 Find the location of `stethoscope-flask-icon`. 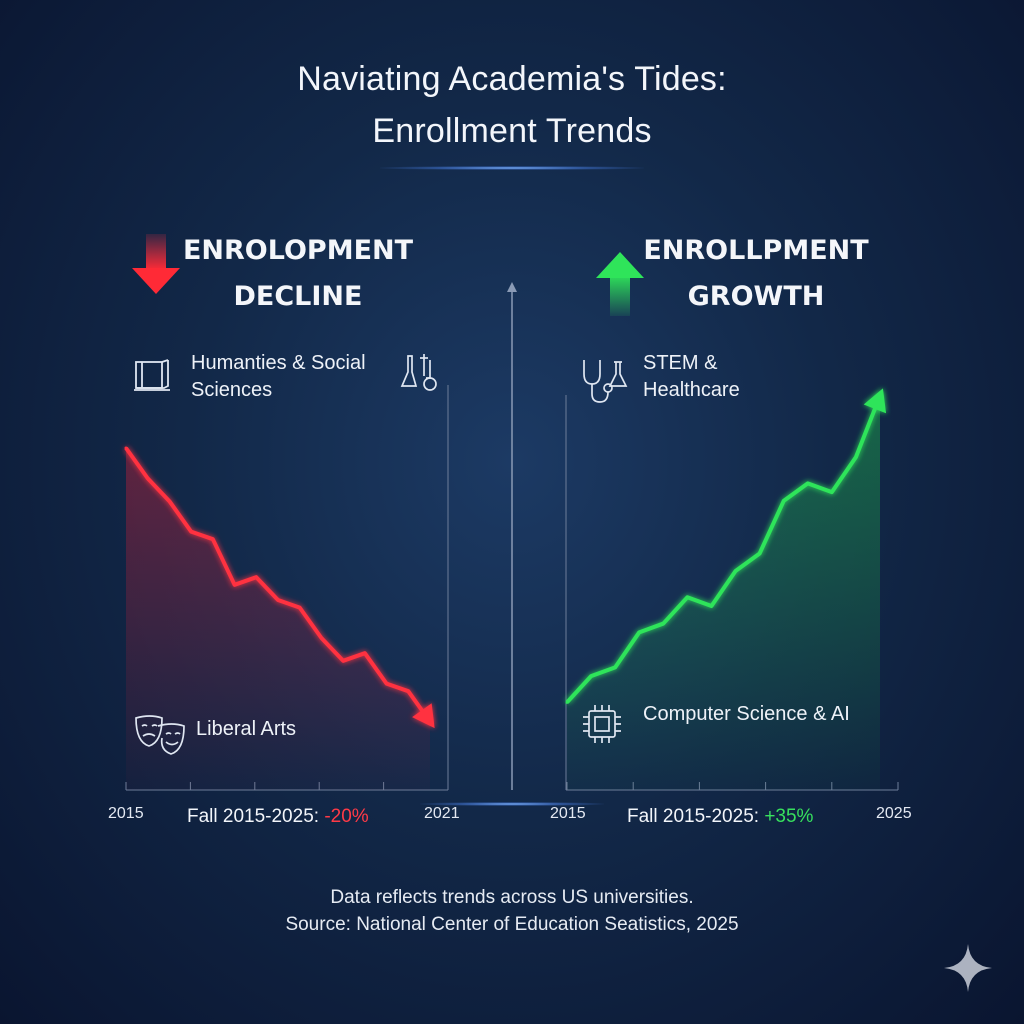

stethoscope-flask-icon is located at coordinates (605, 381).